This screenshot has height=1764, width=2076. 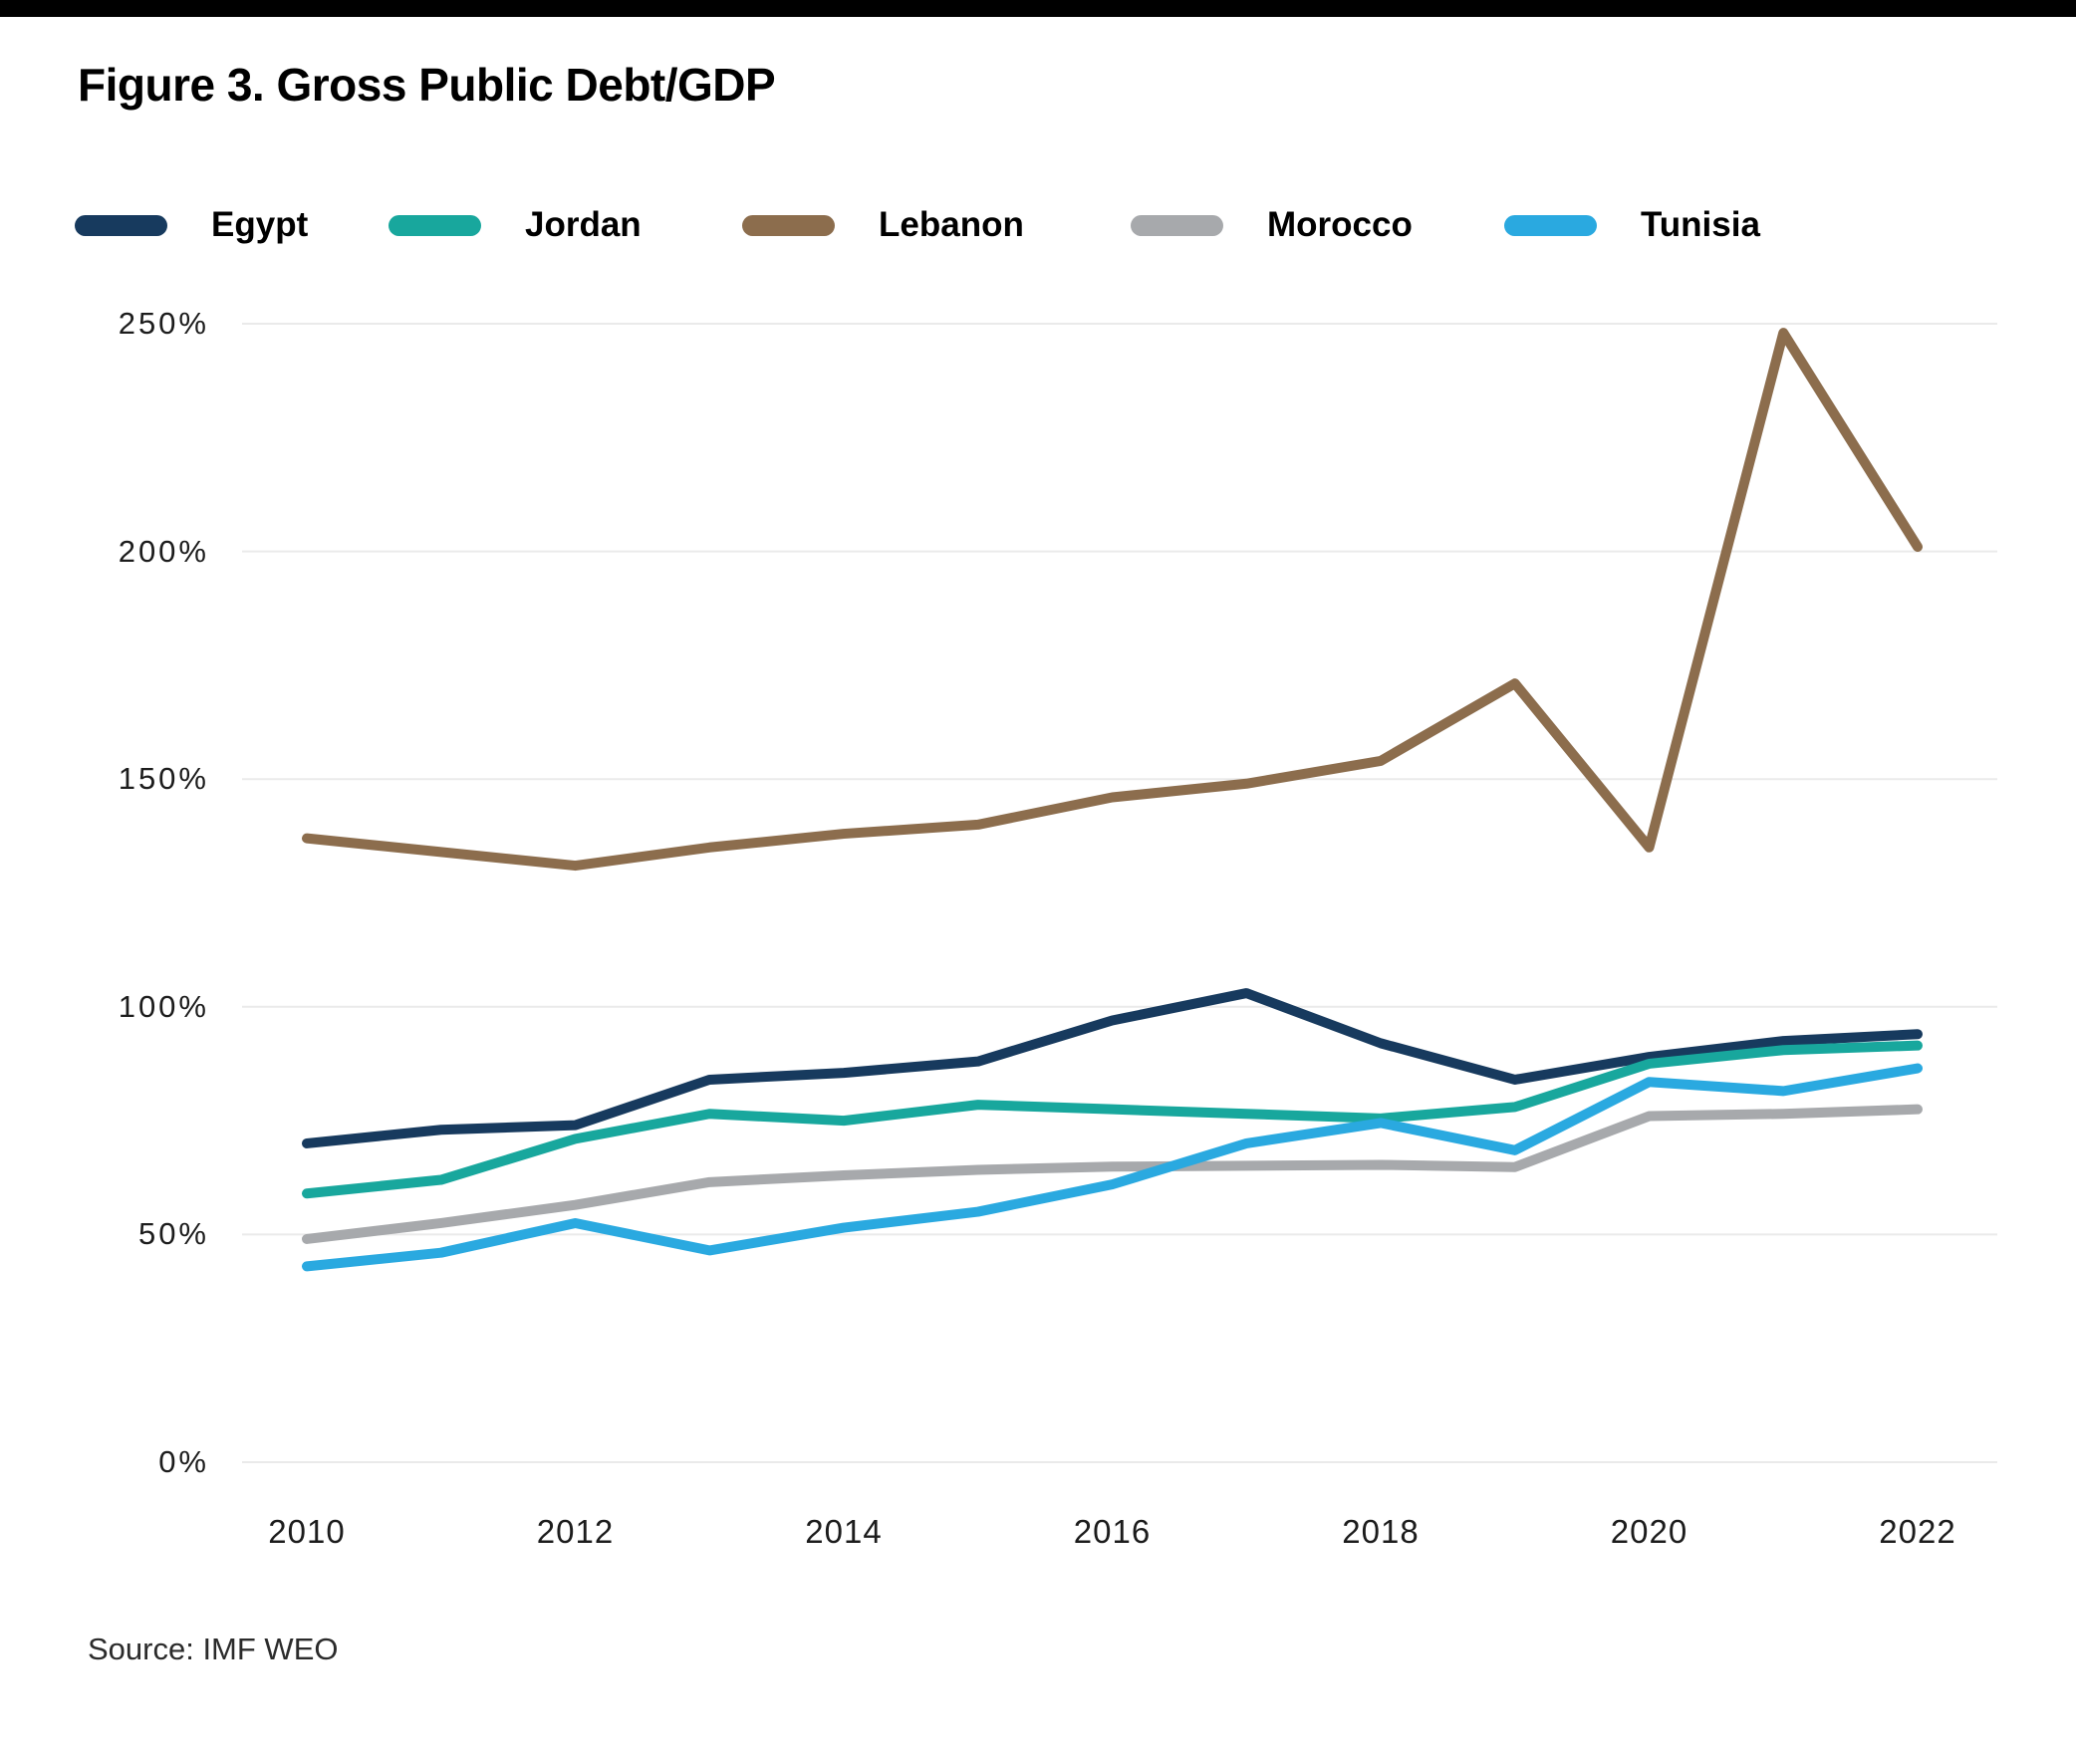 I want to click on series-line-jordan, so click(x=1113, y=1119).